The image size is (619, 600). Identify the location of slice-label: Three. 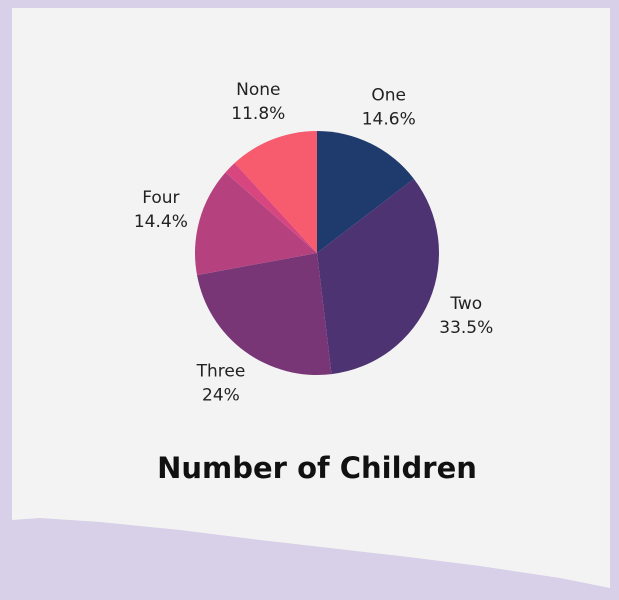
(221, 371).